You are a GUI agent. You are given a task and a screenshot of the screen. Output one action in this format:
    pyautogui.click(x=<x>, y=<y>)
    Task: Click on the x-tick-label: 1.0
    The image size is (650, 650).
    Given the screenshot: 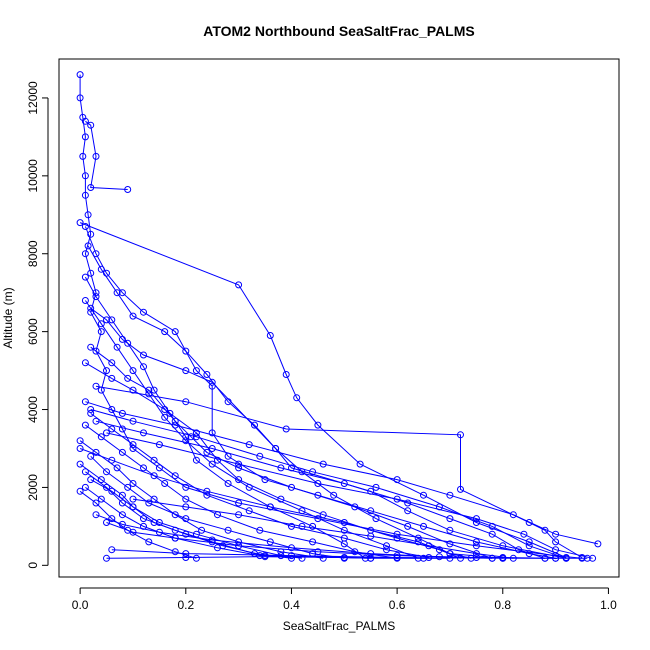 What is the action you would take?
    pyautogui.click(x=608, y=605)
    